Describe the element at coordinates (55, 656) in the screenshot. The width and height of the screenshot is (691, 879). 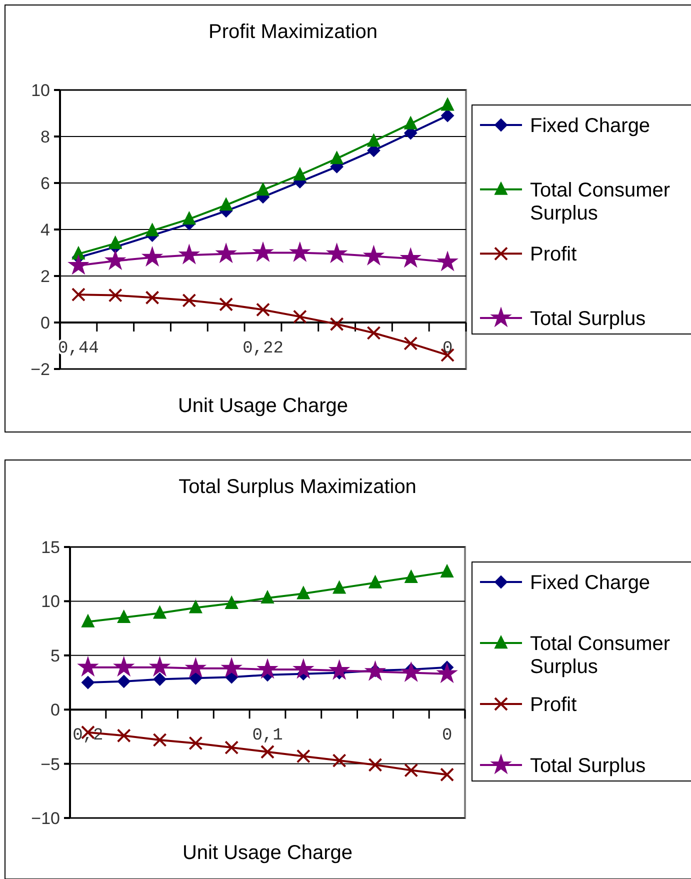
I see `y-tick-label: 5` at that location.